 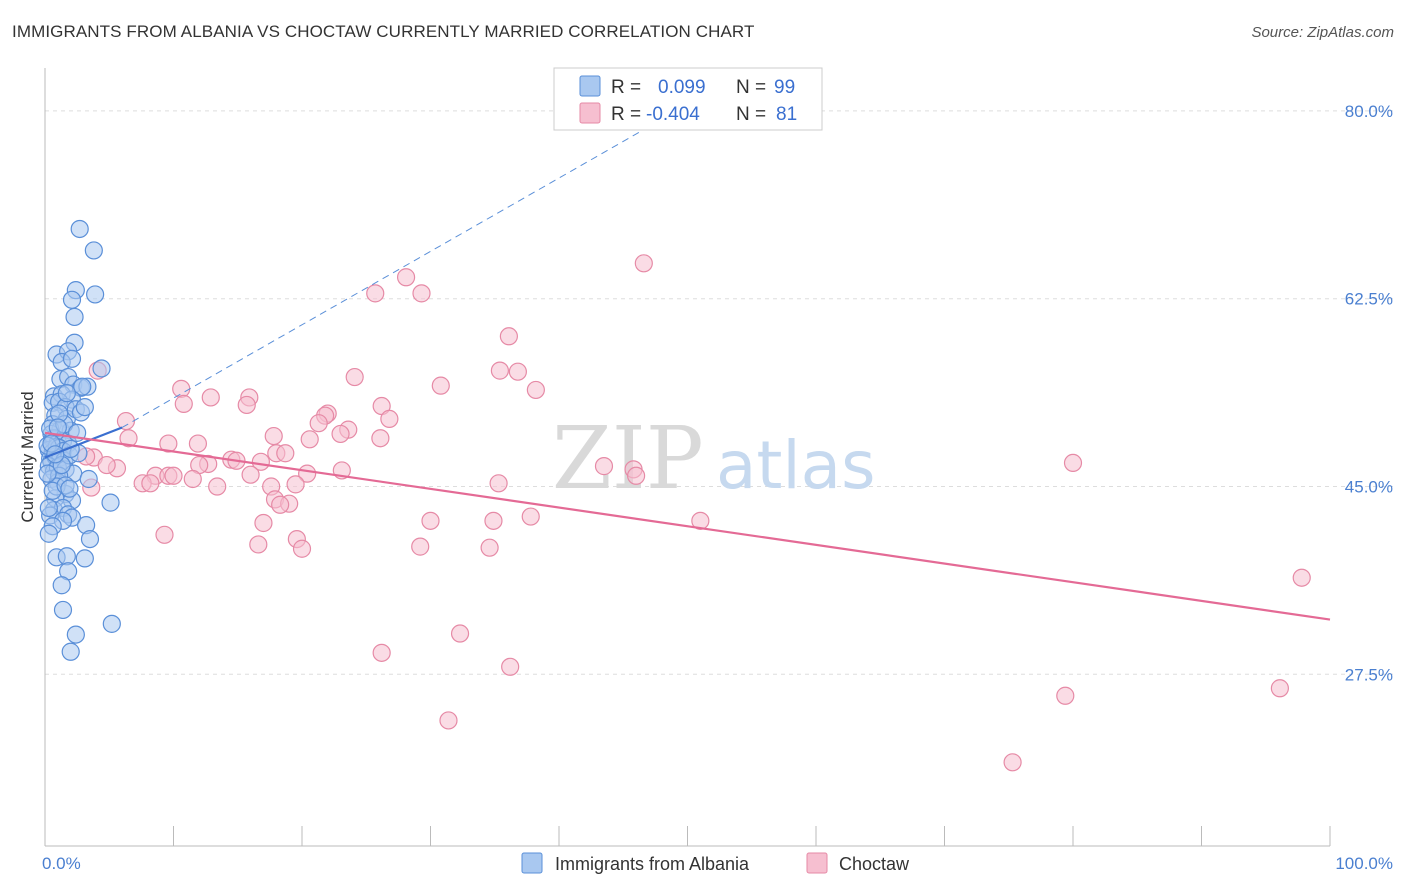 I want to click on x-tick-labels: 0.0% 100.0%, so click(x=717, y=863).